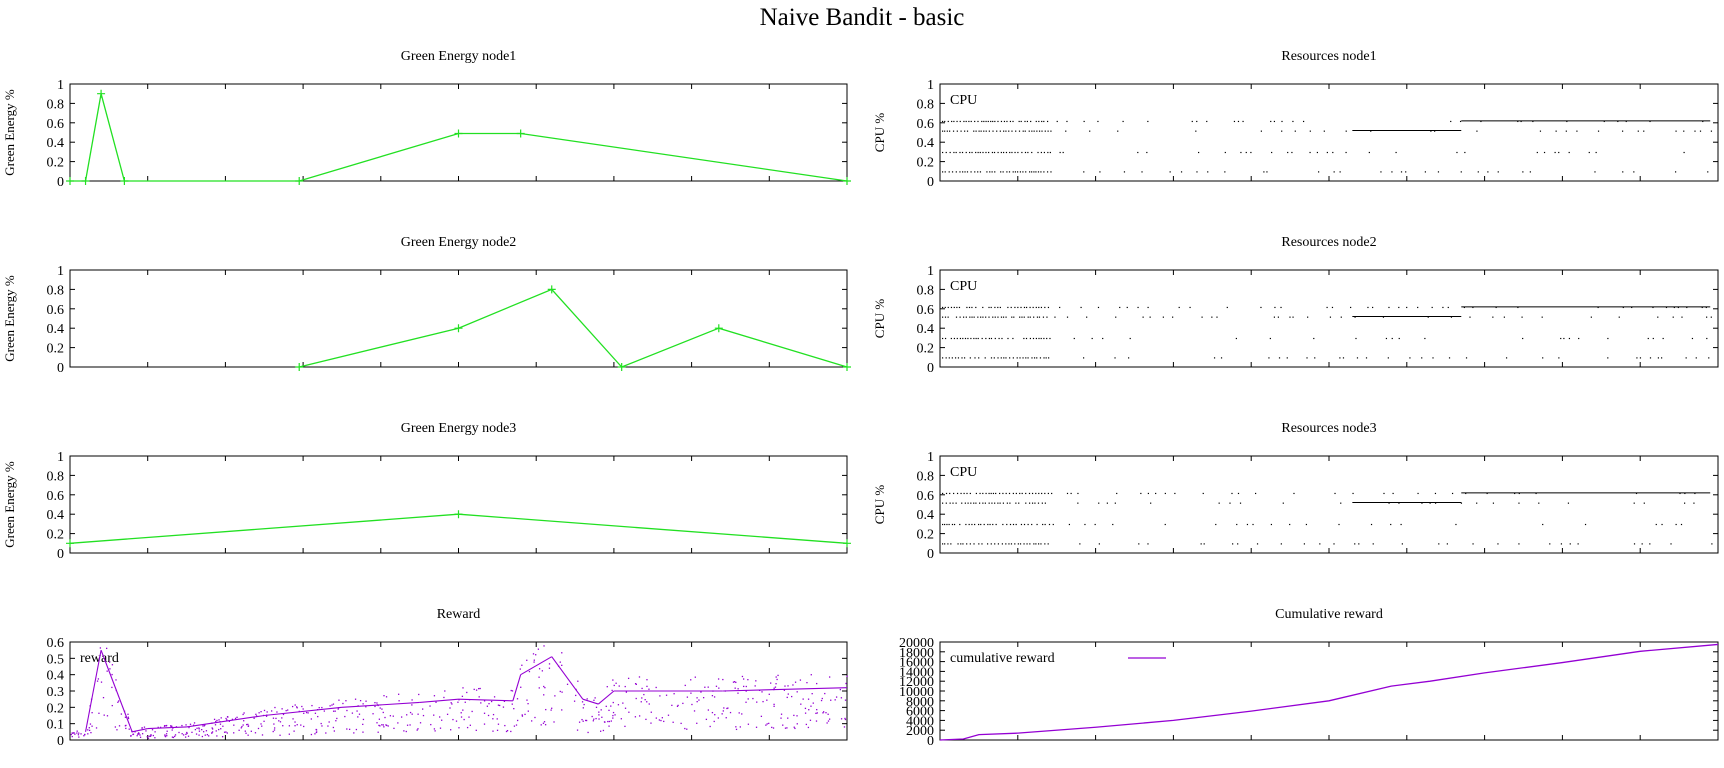  What do you see at coordinates (458, 318) in the screenshot?
I see `plot-frame` at bounding box center [458, 318].